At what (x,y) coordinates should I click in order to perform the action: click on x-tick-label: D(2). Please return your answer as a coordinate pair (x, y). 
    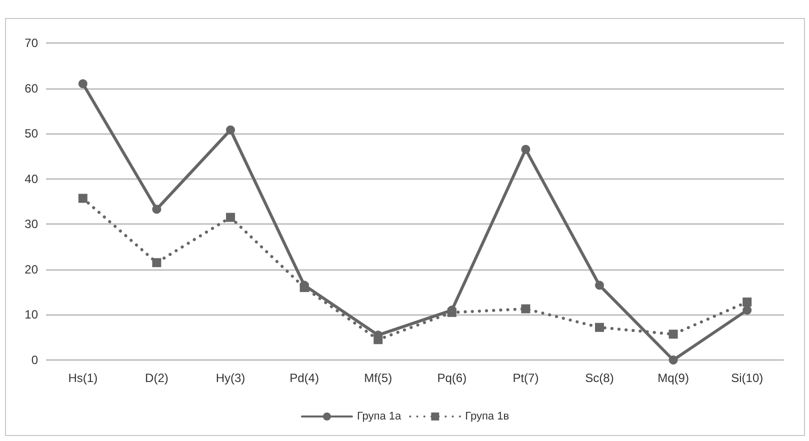
    Looking at the image, I should click on (156, 378).